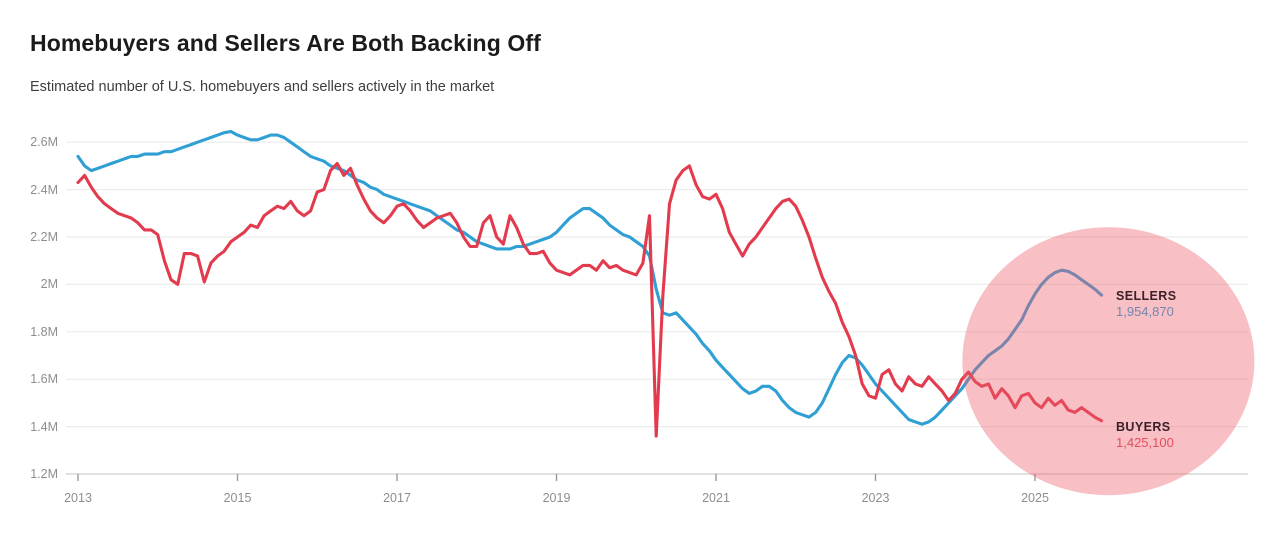 Image resolution: width=1266 pixels, height=545 pixels. What do you see at coordinates (875, 498) in the screenshot?
I see `x-tick-label: 2023` at bounding box center [875, 498].